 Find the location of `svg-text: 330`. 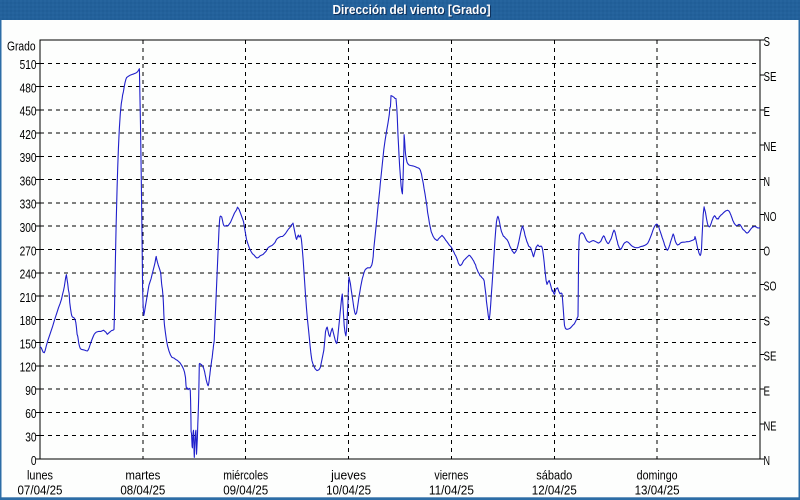

svg-text: 330 is located at coordinates (28, 205).